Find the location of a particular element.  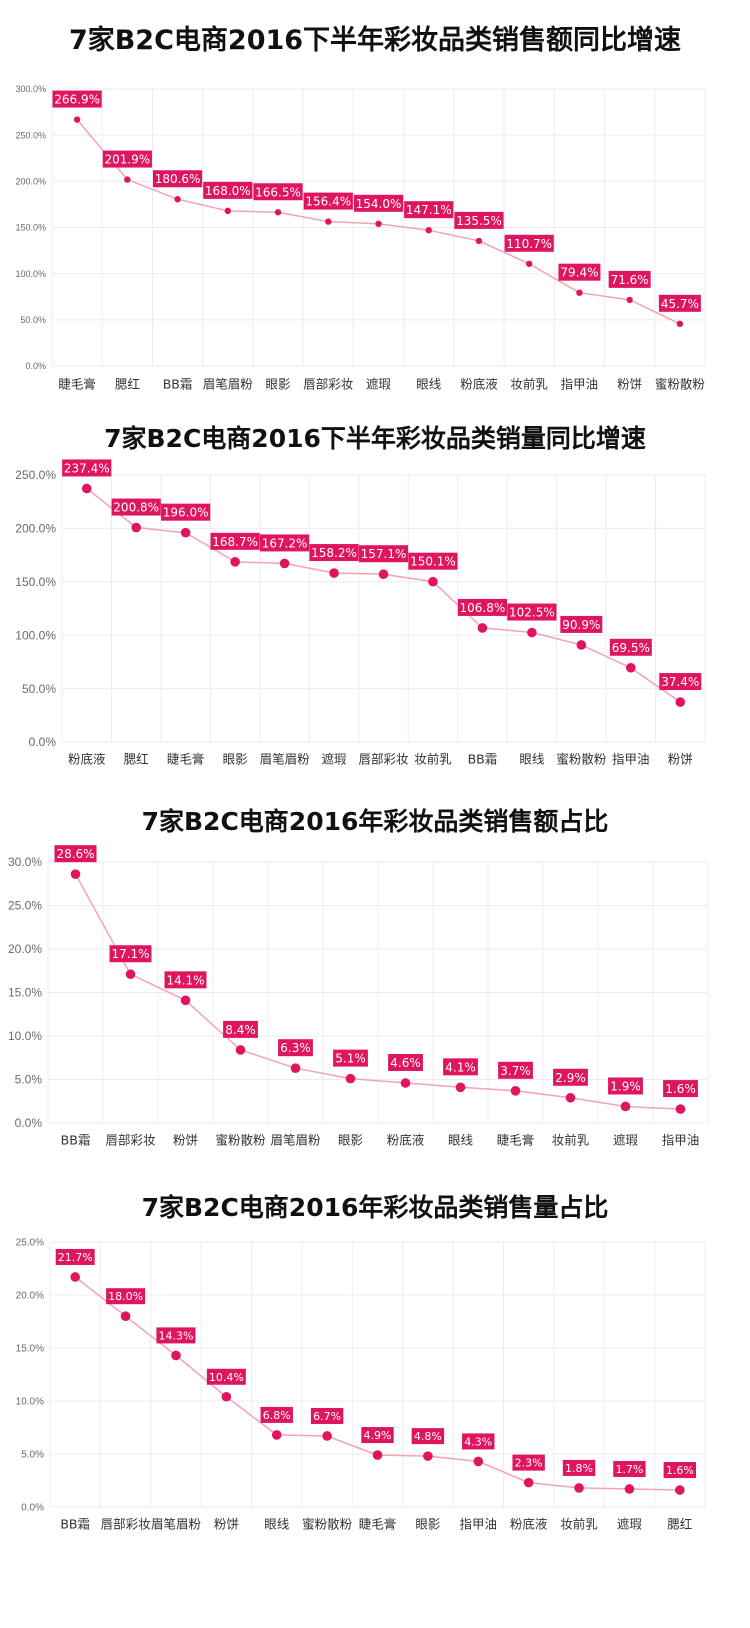

category-label: 腮红 is located at coordinates (136, 758).